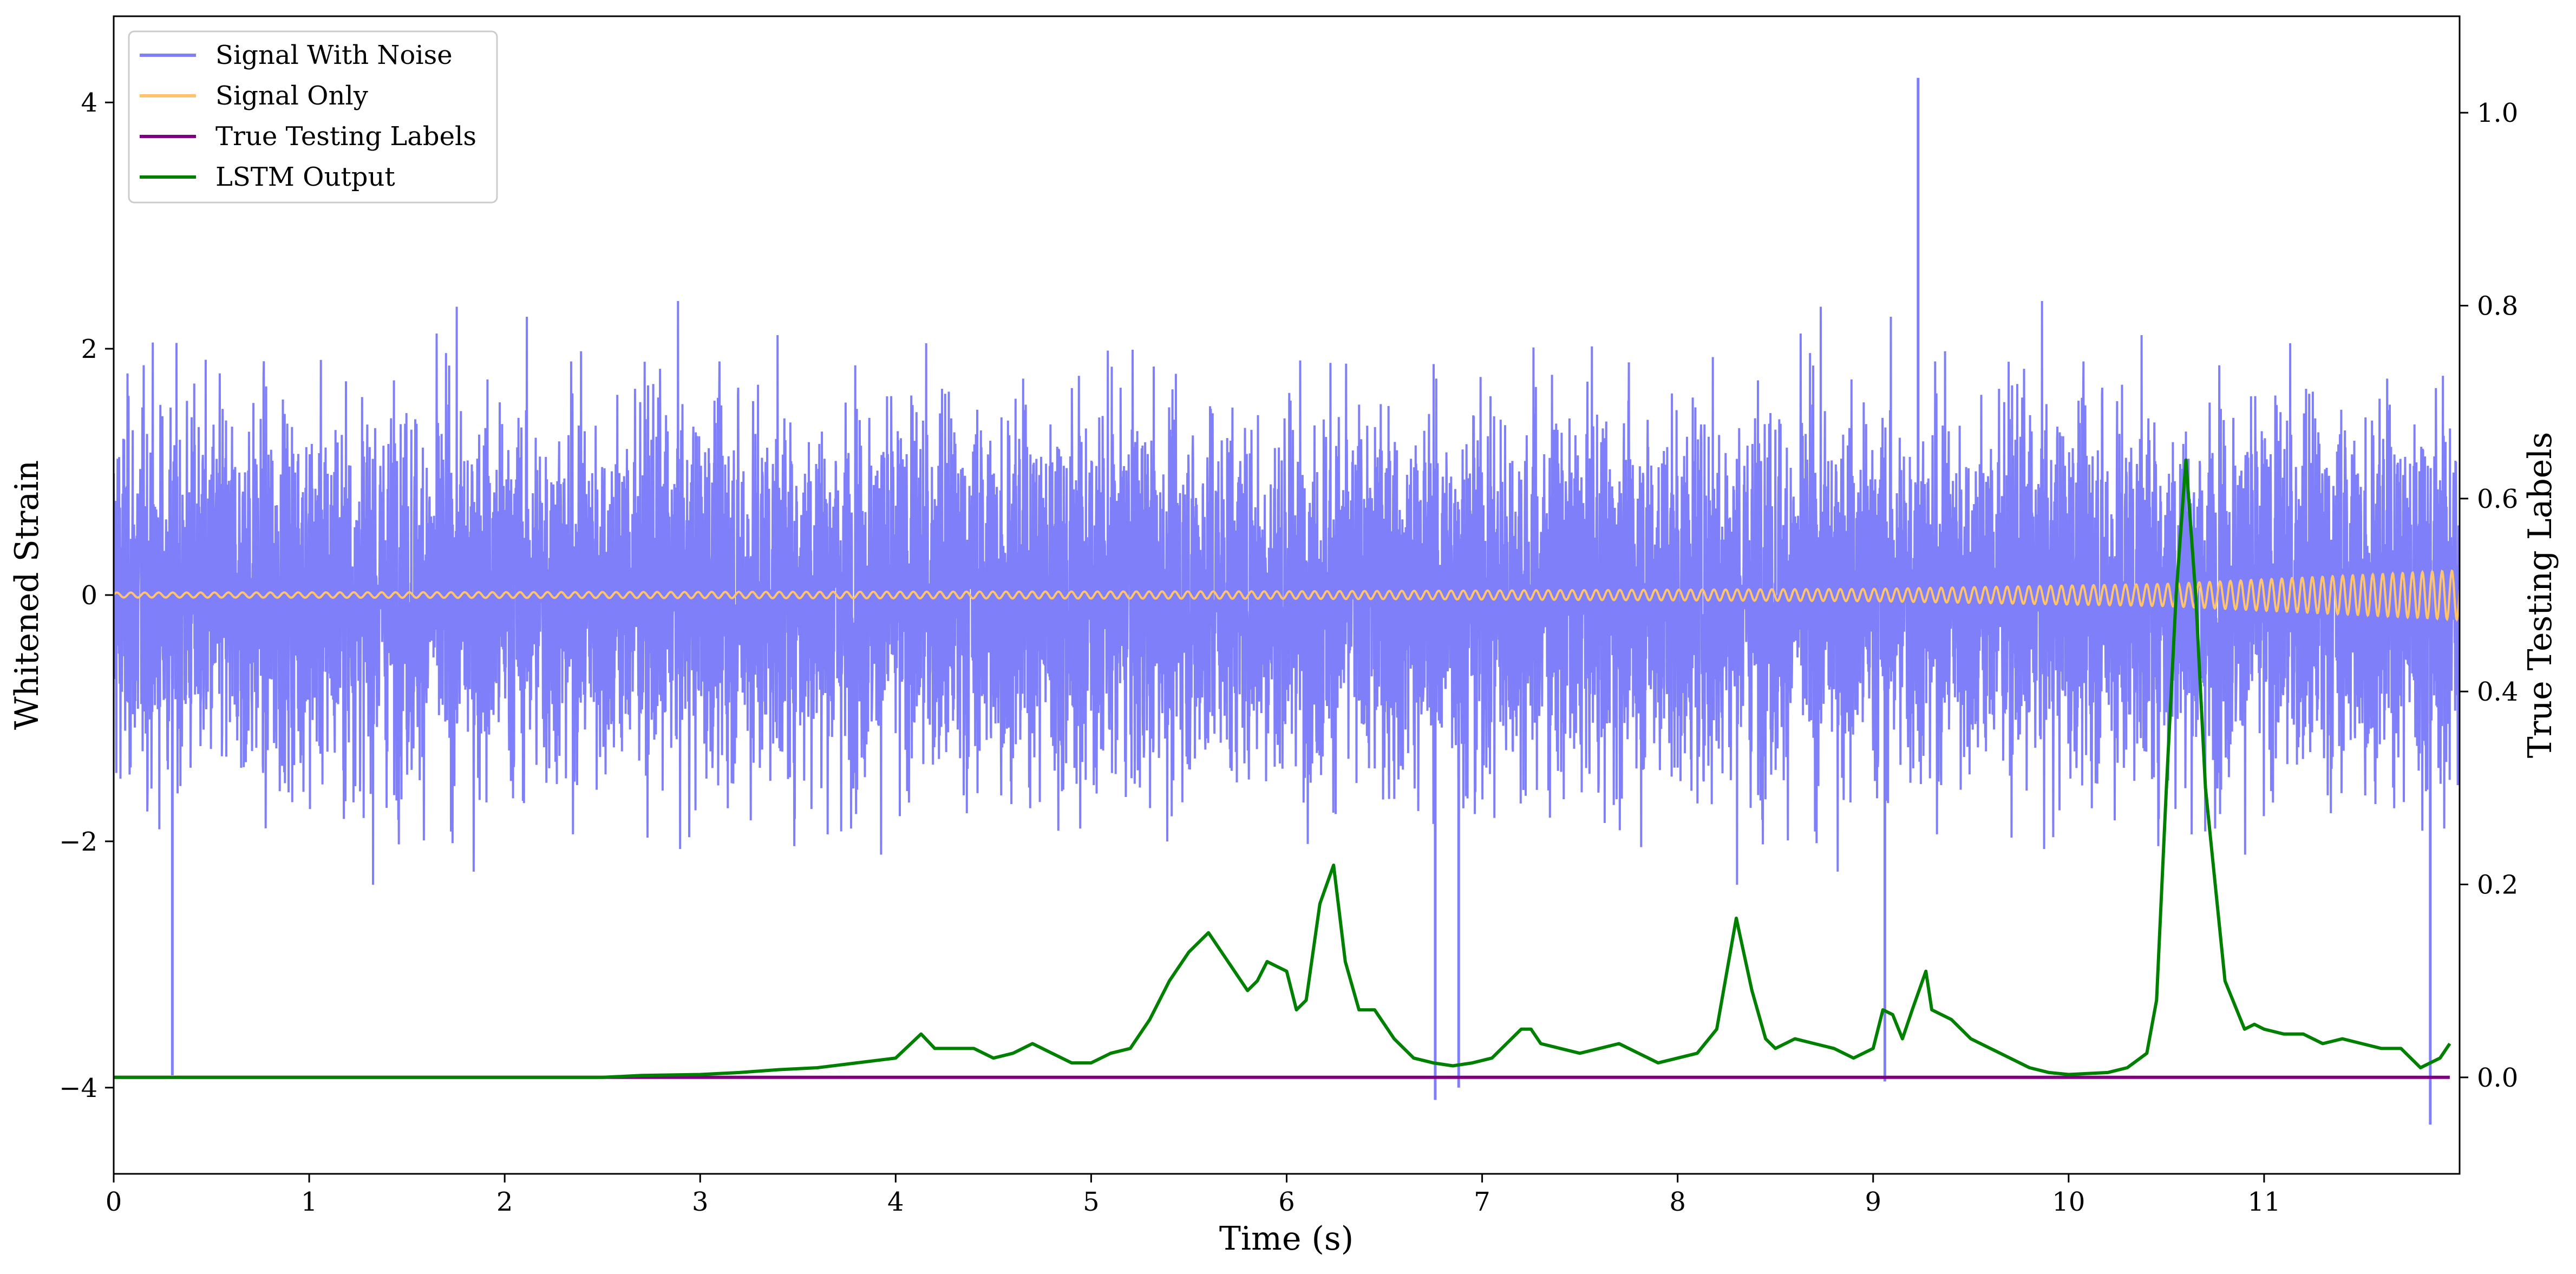 This screenshot has width=2576, height=1274. I want to click on x-tick-label: 9, so click(1873, 1202).